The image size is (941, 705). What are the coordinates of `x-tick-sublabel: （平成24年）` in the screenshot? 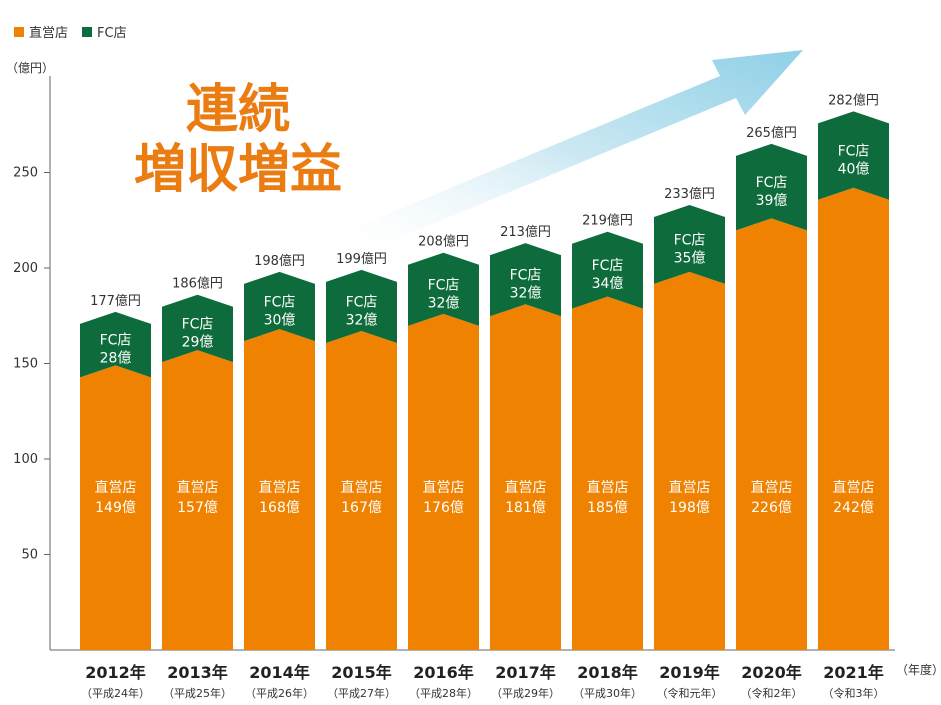 It's located at (115, 693).